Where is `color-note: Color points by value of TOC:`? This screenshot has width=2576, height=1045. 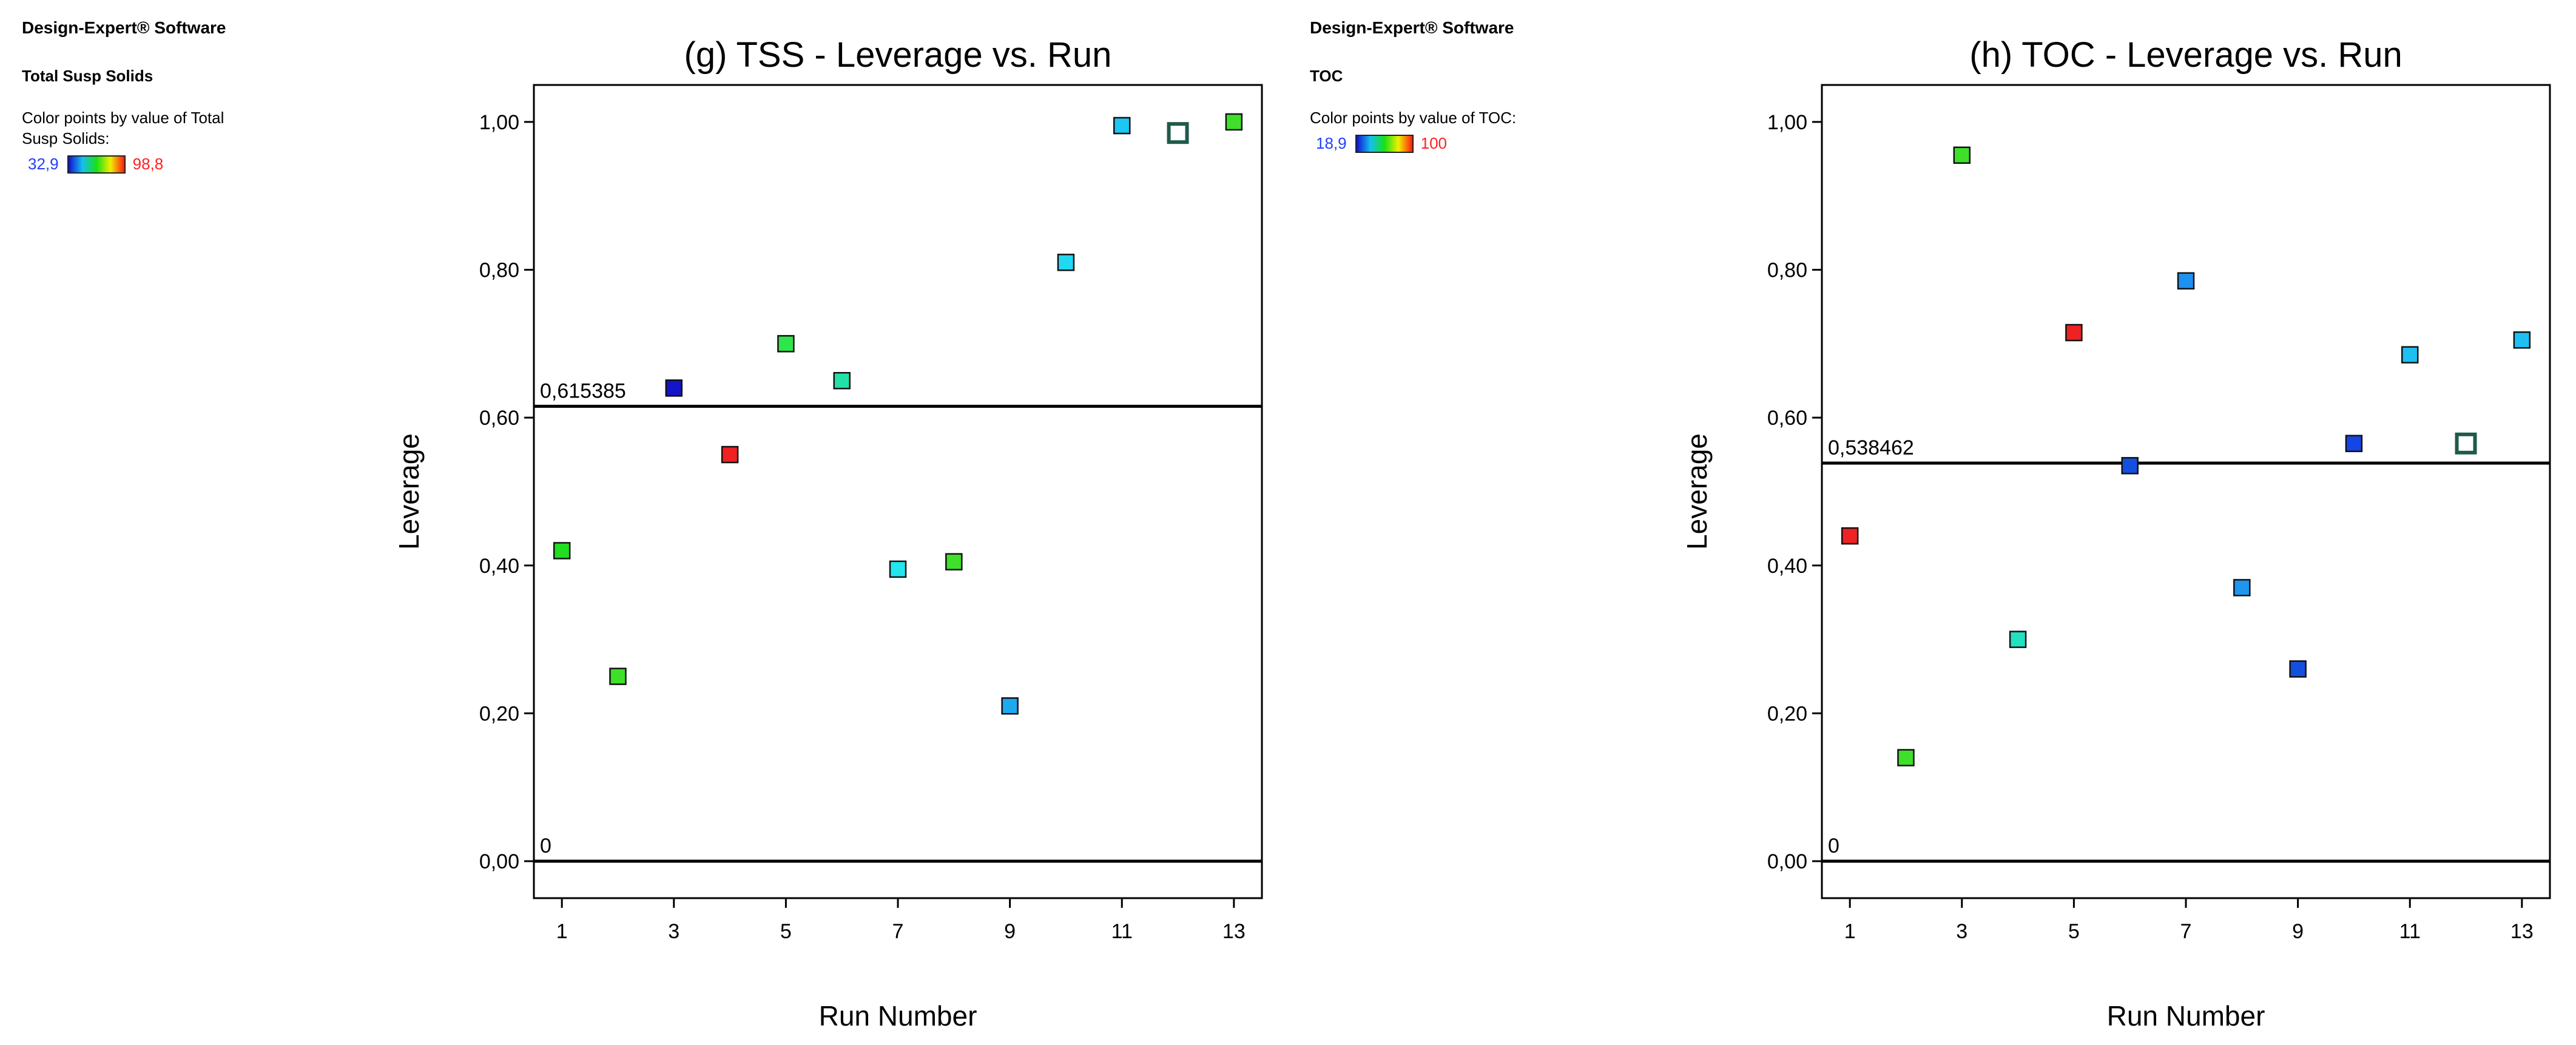
color-note: Color points by value of TOC: is located at coordinates (1414, 118).